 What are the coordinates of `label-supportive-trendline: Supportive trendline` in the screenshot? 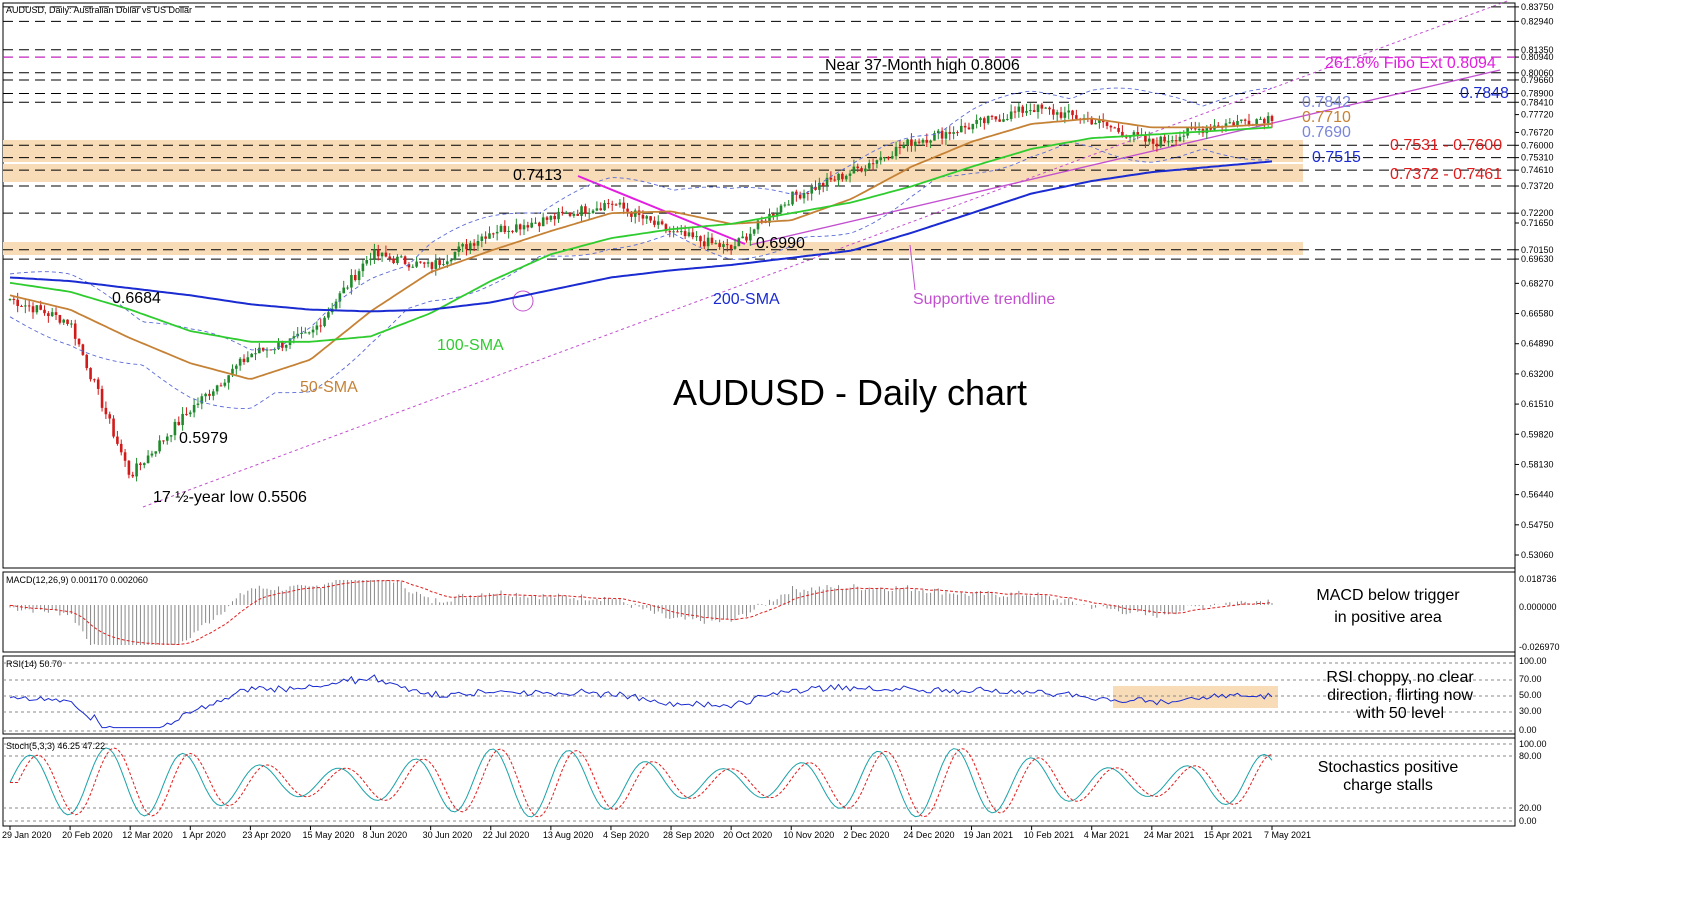 It's located at (984, 299).